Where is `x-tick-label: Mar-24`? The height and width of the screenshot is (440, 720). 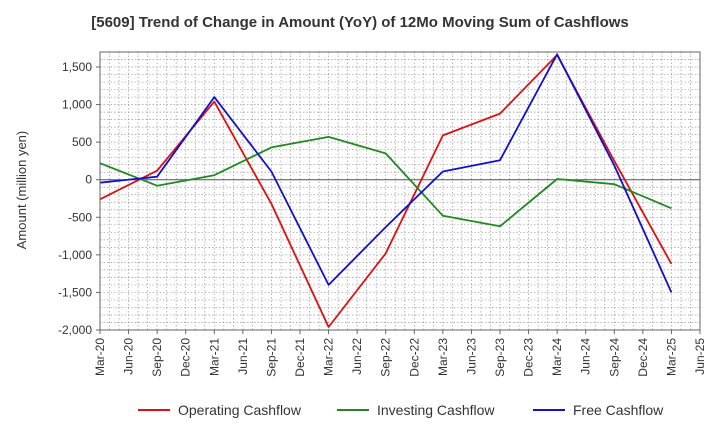 x-tick-label: Mar-24 is located at coordinates (557, 357).